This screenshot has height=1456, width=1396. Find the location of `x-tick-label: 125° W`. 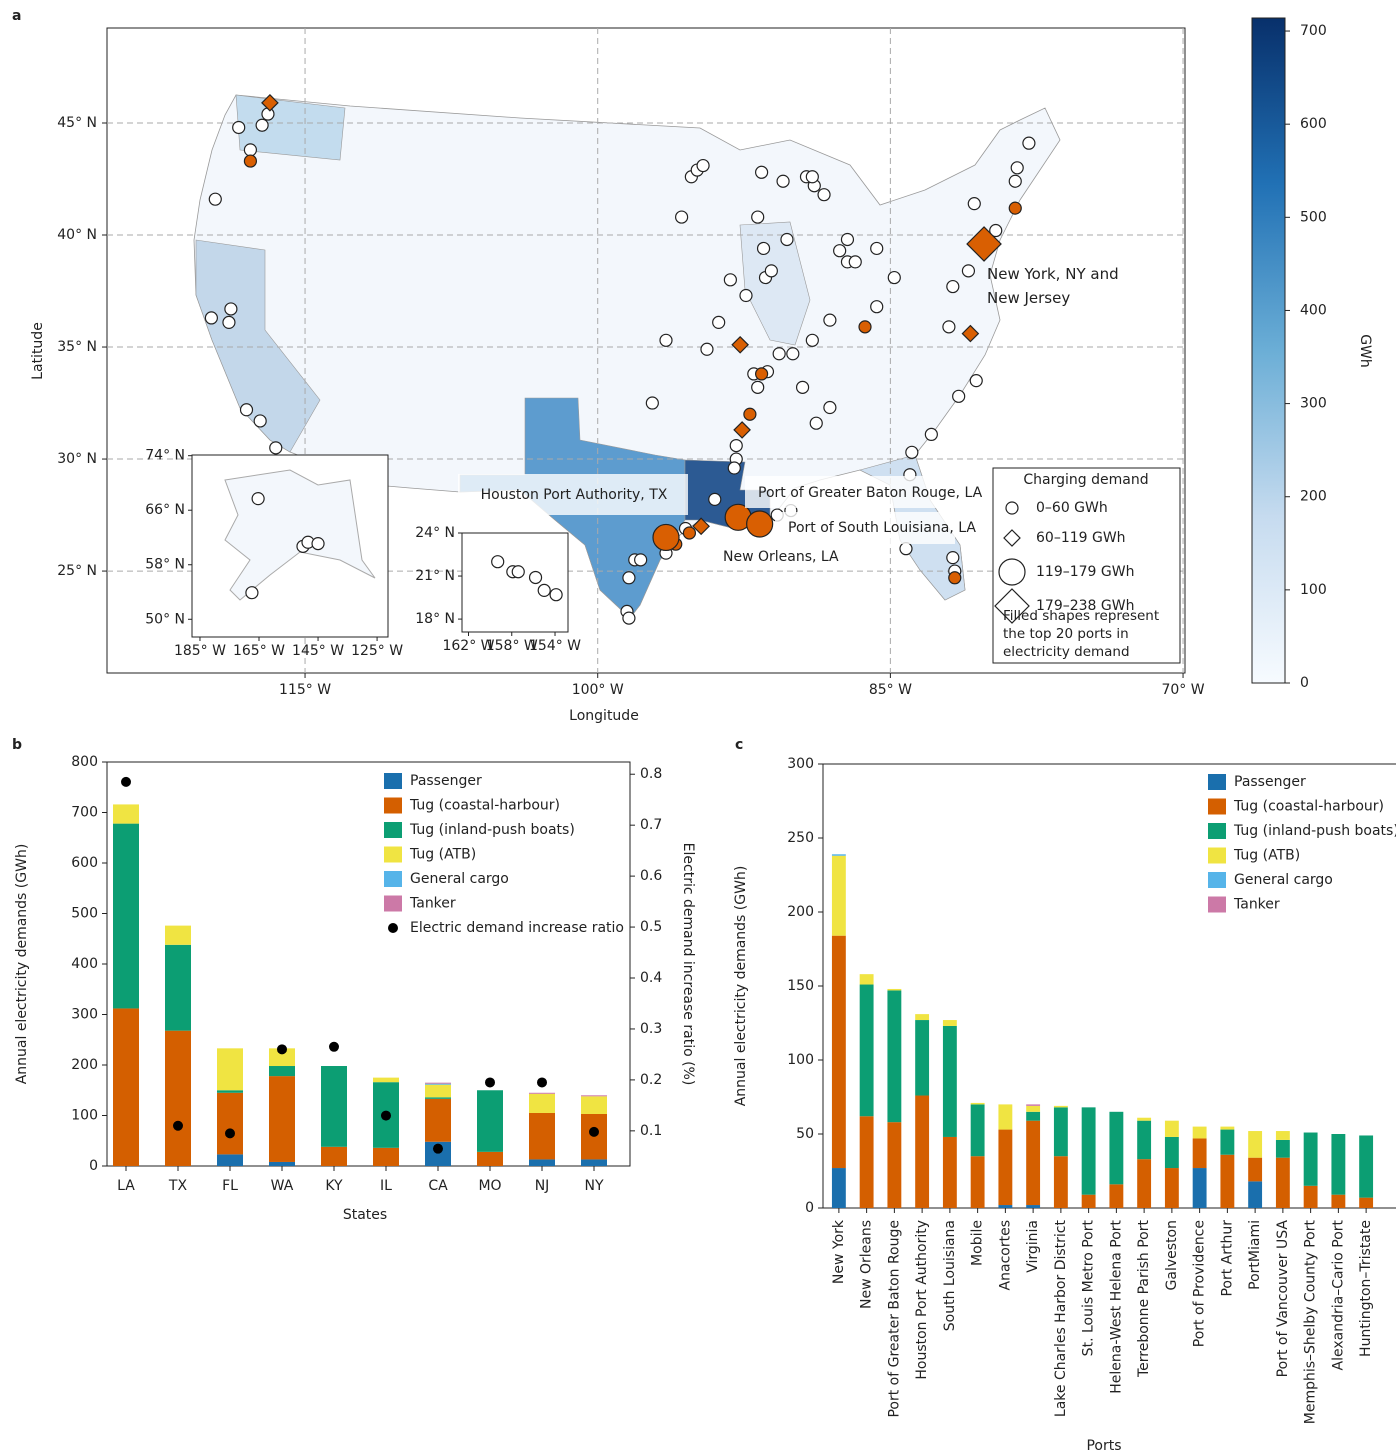

x-tick-label: 125° W is located at coordinates (377, 651).